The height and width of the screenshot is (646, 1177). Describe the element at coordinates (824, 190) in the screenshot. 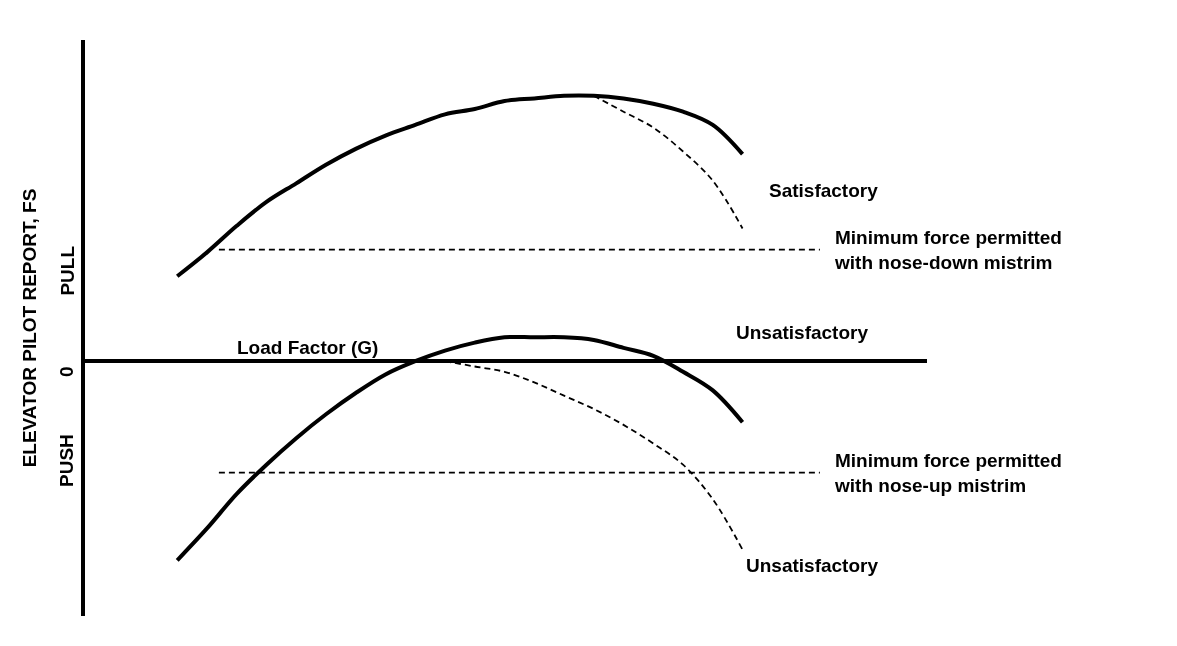

I see `annotation: Satisfactory` at that location.